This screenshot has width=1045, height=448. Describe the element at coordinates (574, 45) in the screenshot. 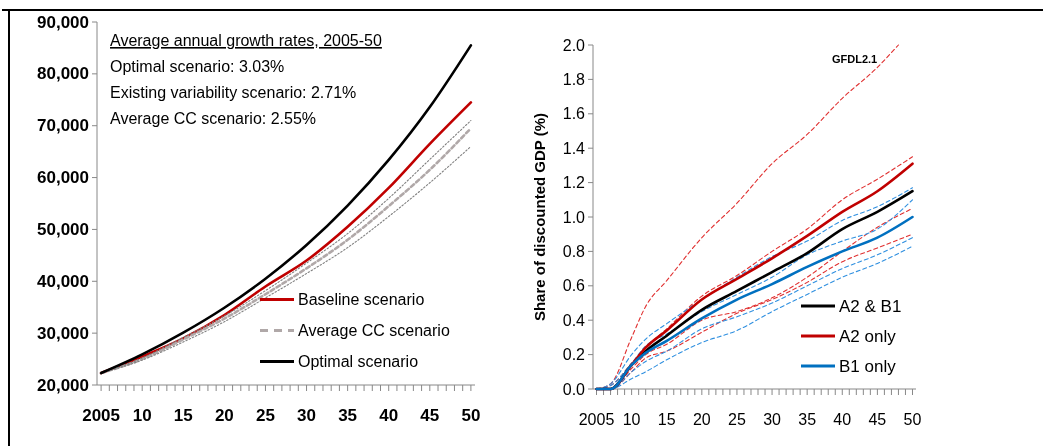

I see `y-tick-label: 2.0` at that location.